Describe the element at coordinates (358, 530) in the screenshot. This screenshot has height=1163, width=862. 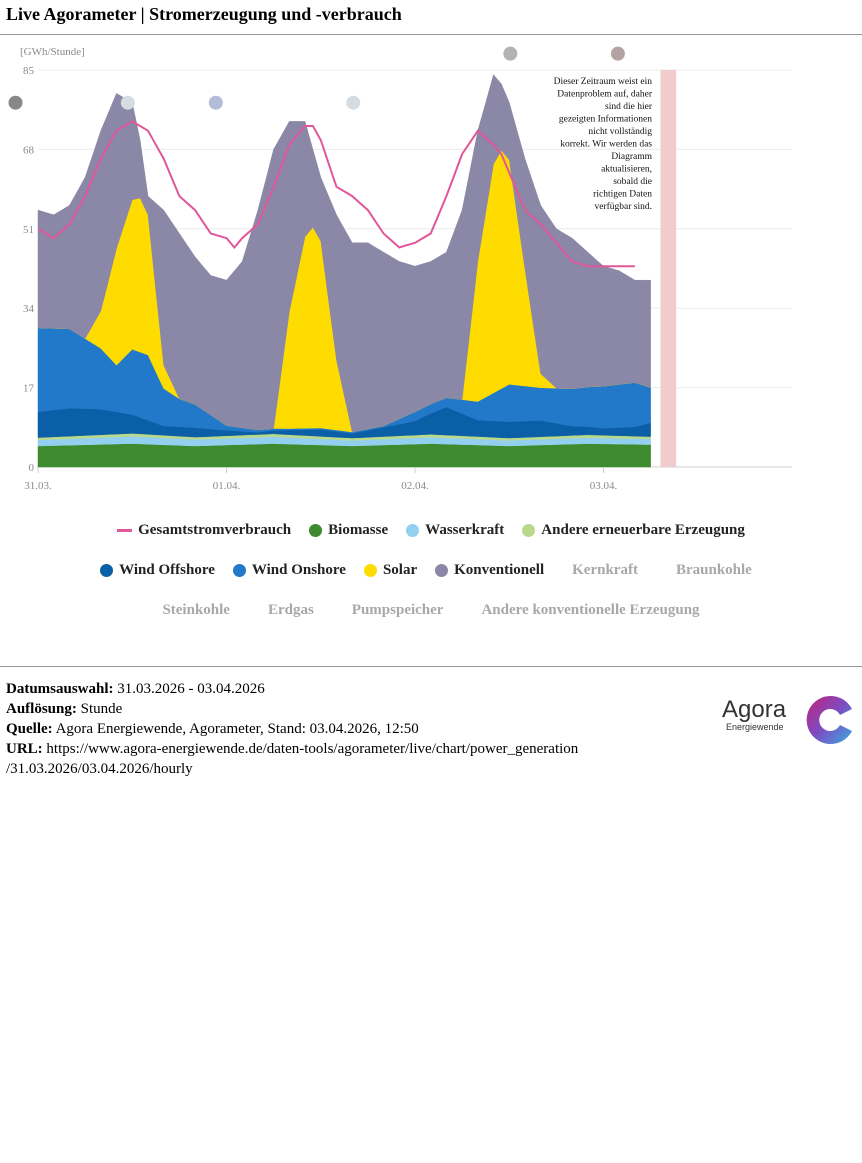
I see `legend-label: Biomasse` at that location.